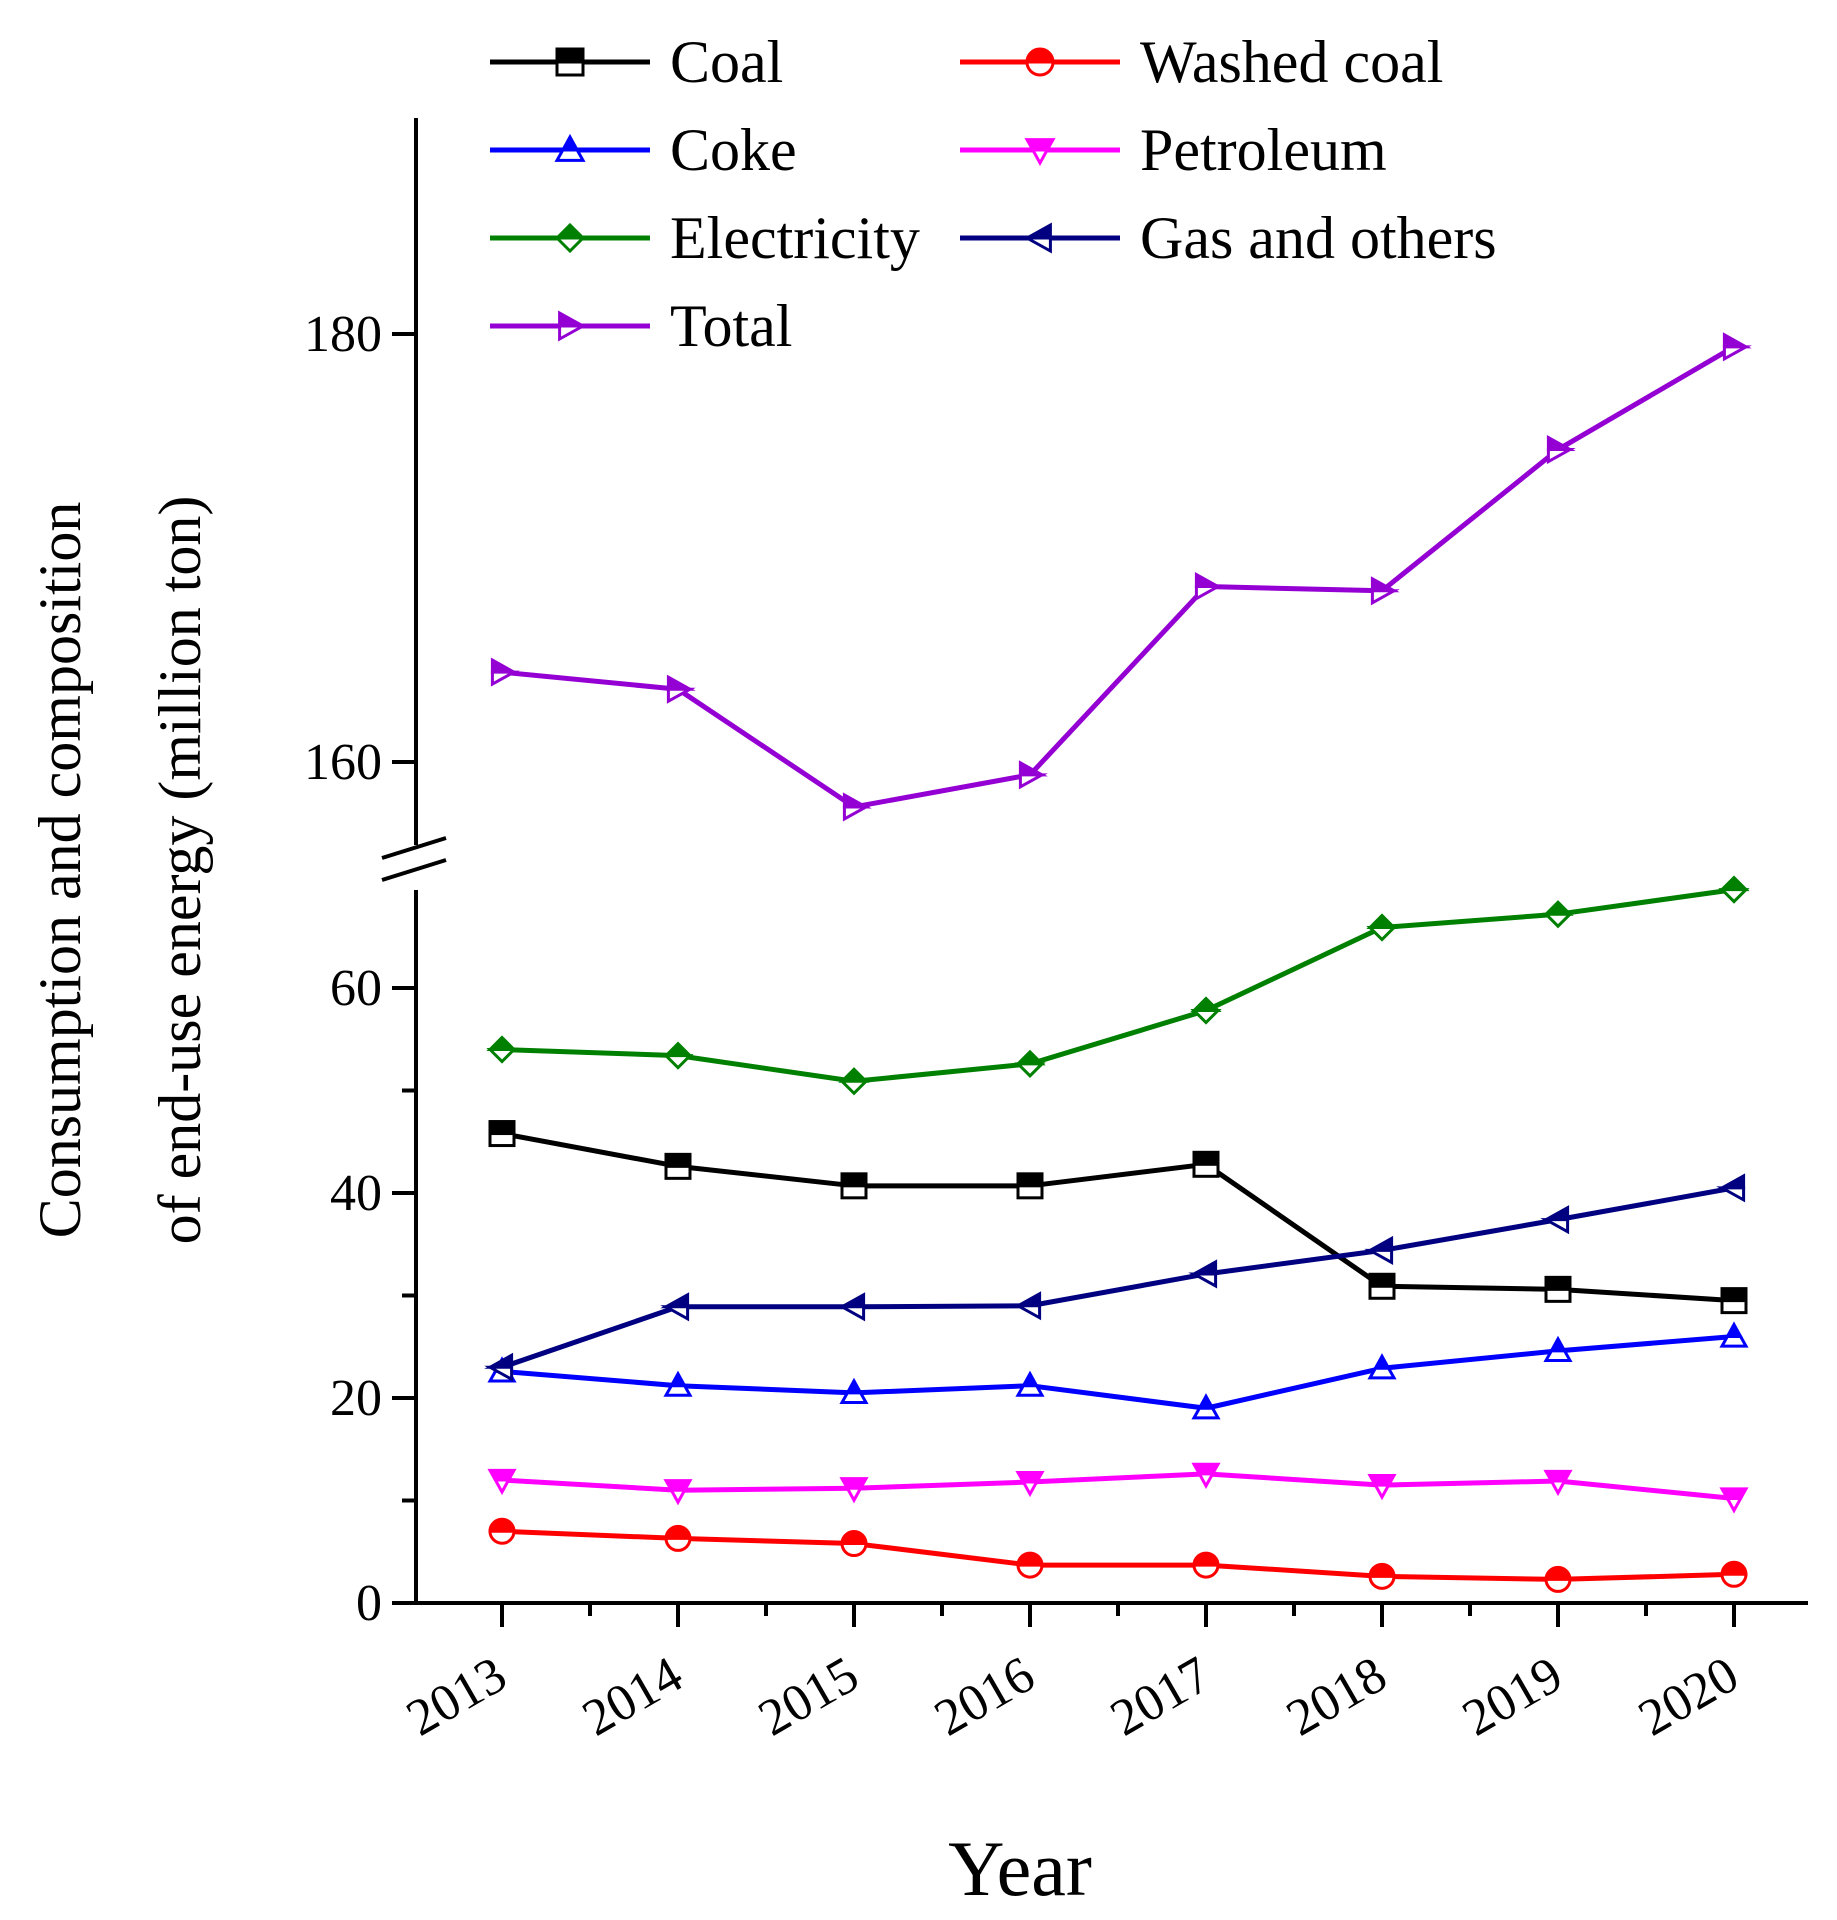  I want to click on series-electricity, so click(1118, 985).